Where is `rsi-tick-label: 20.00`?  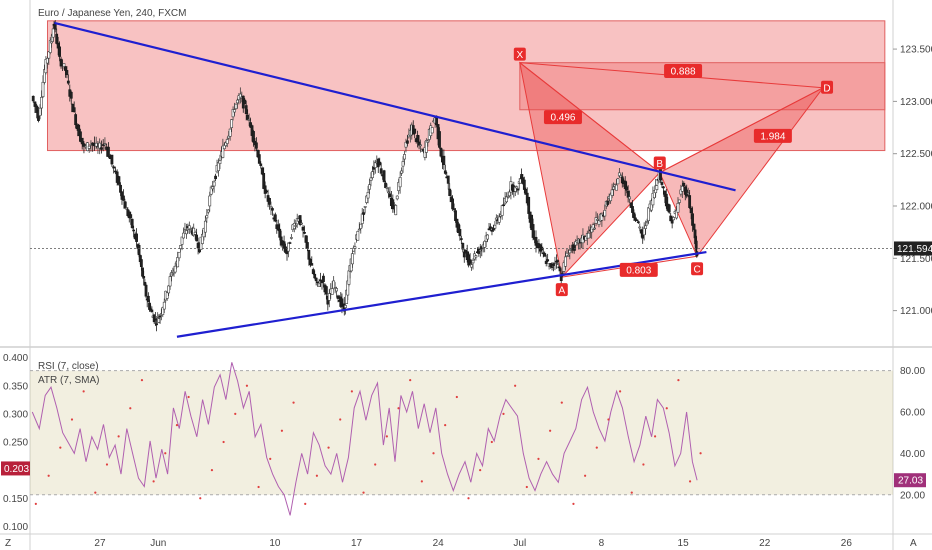
rsi-tick-label: 20.00 is located at coordinates (912, 495).